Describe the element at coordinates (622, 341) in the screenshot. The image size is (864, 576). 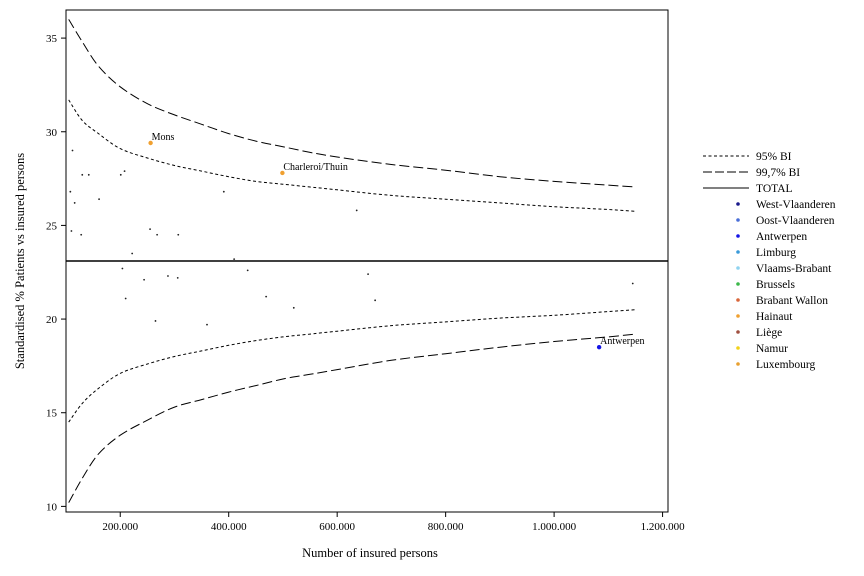
I see `point-annotation: Antwerpen` at that location.